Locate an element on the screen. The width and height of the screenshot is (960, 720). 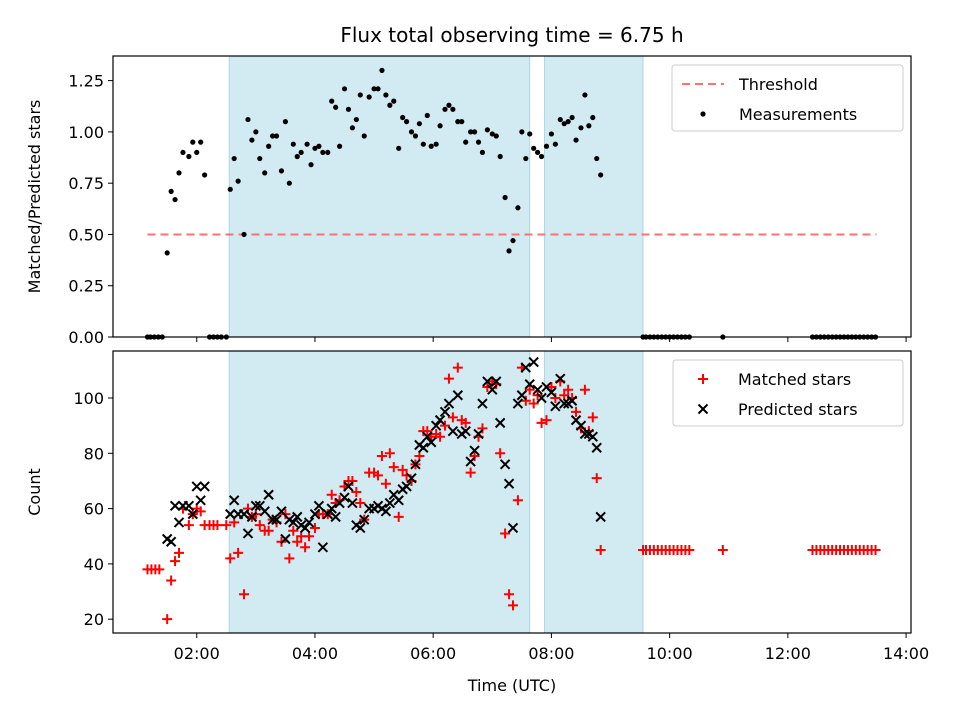
legend: Matched stars Predicted stars is located at coordinates (788, 393).